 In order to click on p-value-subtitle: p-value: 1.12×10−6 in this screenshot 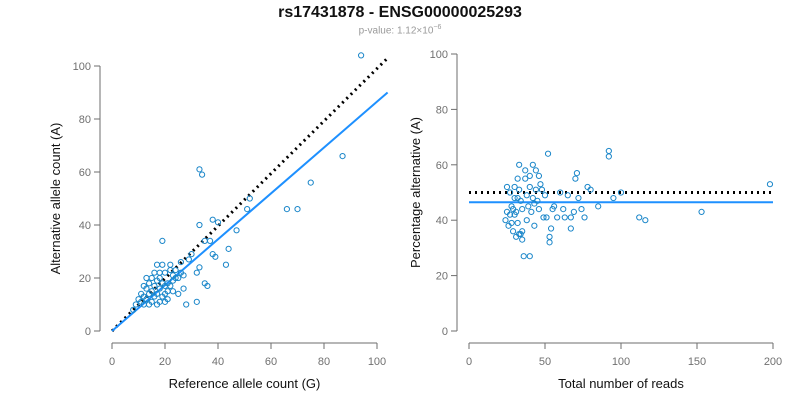, I will do `click(400, 30)`.